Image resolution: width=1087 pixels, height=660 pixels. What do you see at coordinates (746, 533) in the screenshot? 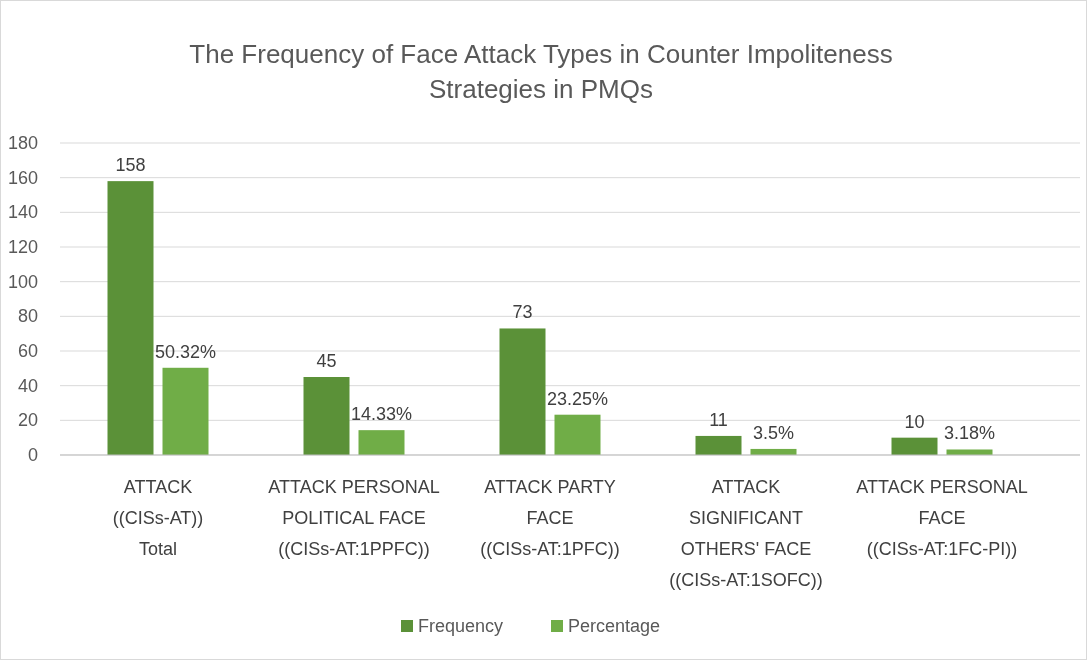
I see `x-tick-label: ATTACK SIGNIFICANT OTHERS' FACE ((CISs-AT:1SOFC))` at bounding box center [746, 533].